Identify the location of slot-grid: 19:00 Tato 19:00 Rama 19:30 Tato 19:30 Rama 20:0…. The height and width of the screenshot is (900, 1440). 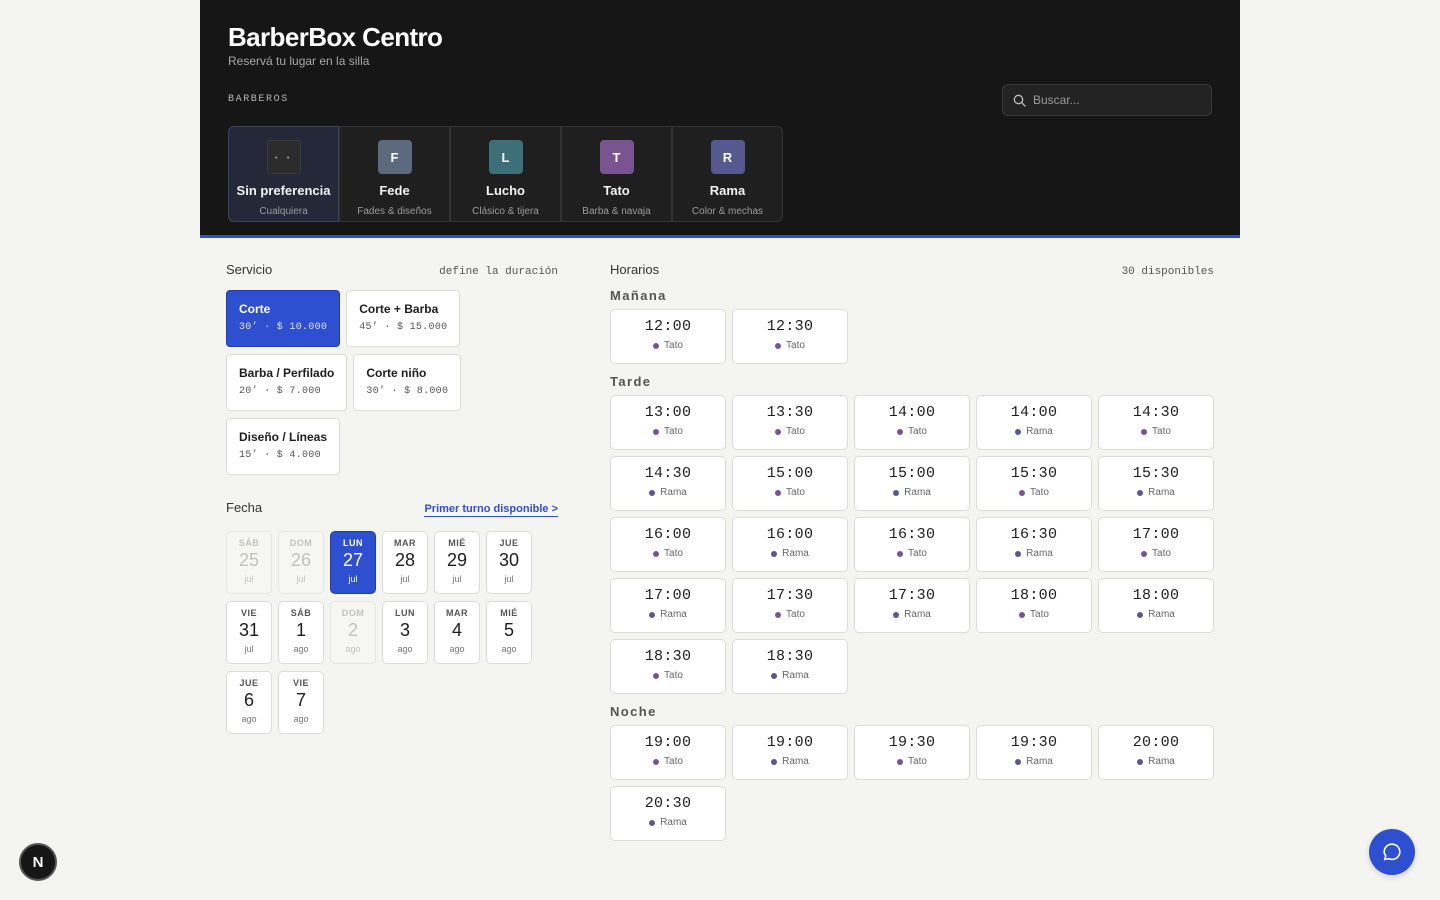
(912, 783).